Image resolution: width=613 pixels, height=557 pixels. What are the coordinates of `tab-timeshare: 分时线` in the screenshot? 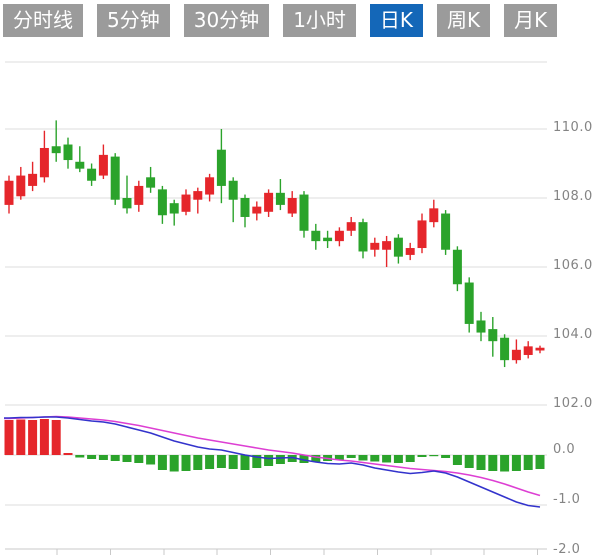 It's located at (43, 20).